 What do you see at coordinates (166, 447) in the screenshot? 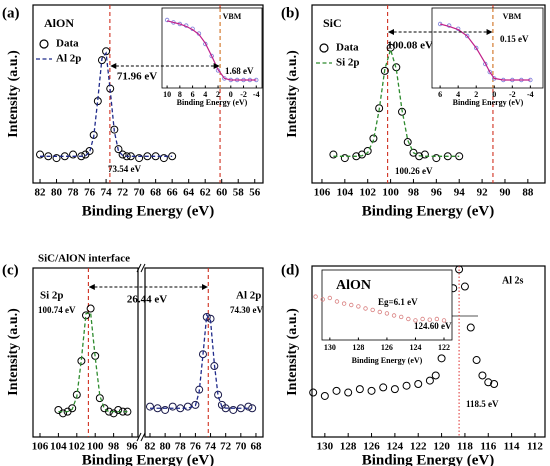
I see `x-tick-label: 80` at bounding box center [166, 447].